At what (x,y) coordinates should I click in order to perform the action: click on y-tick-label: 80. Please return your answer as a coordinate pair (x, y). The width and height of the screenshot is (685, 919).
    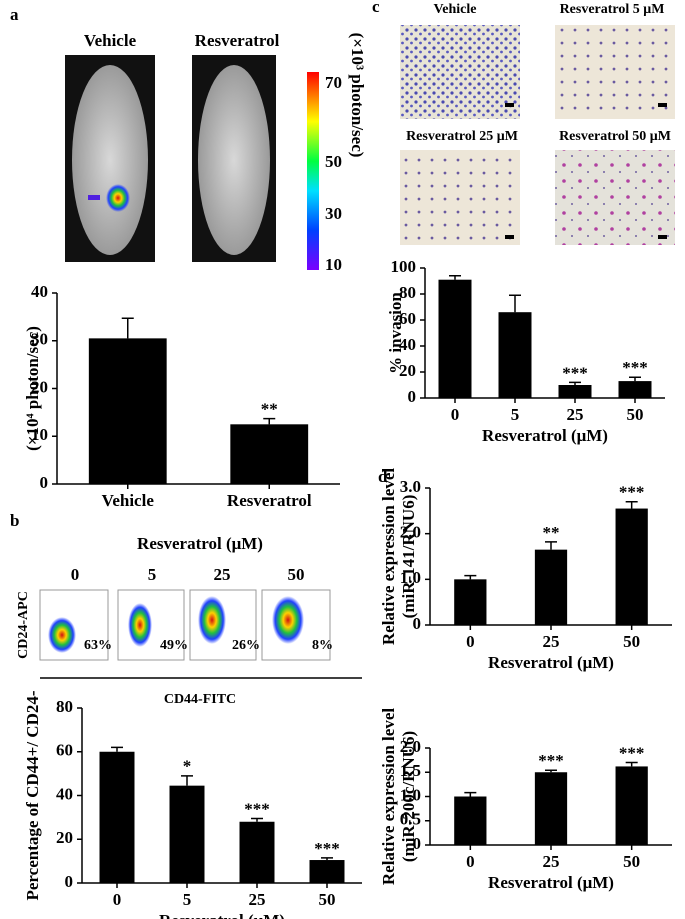
    Looking at the image, I should click on (407, 292).